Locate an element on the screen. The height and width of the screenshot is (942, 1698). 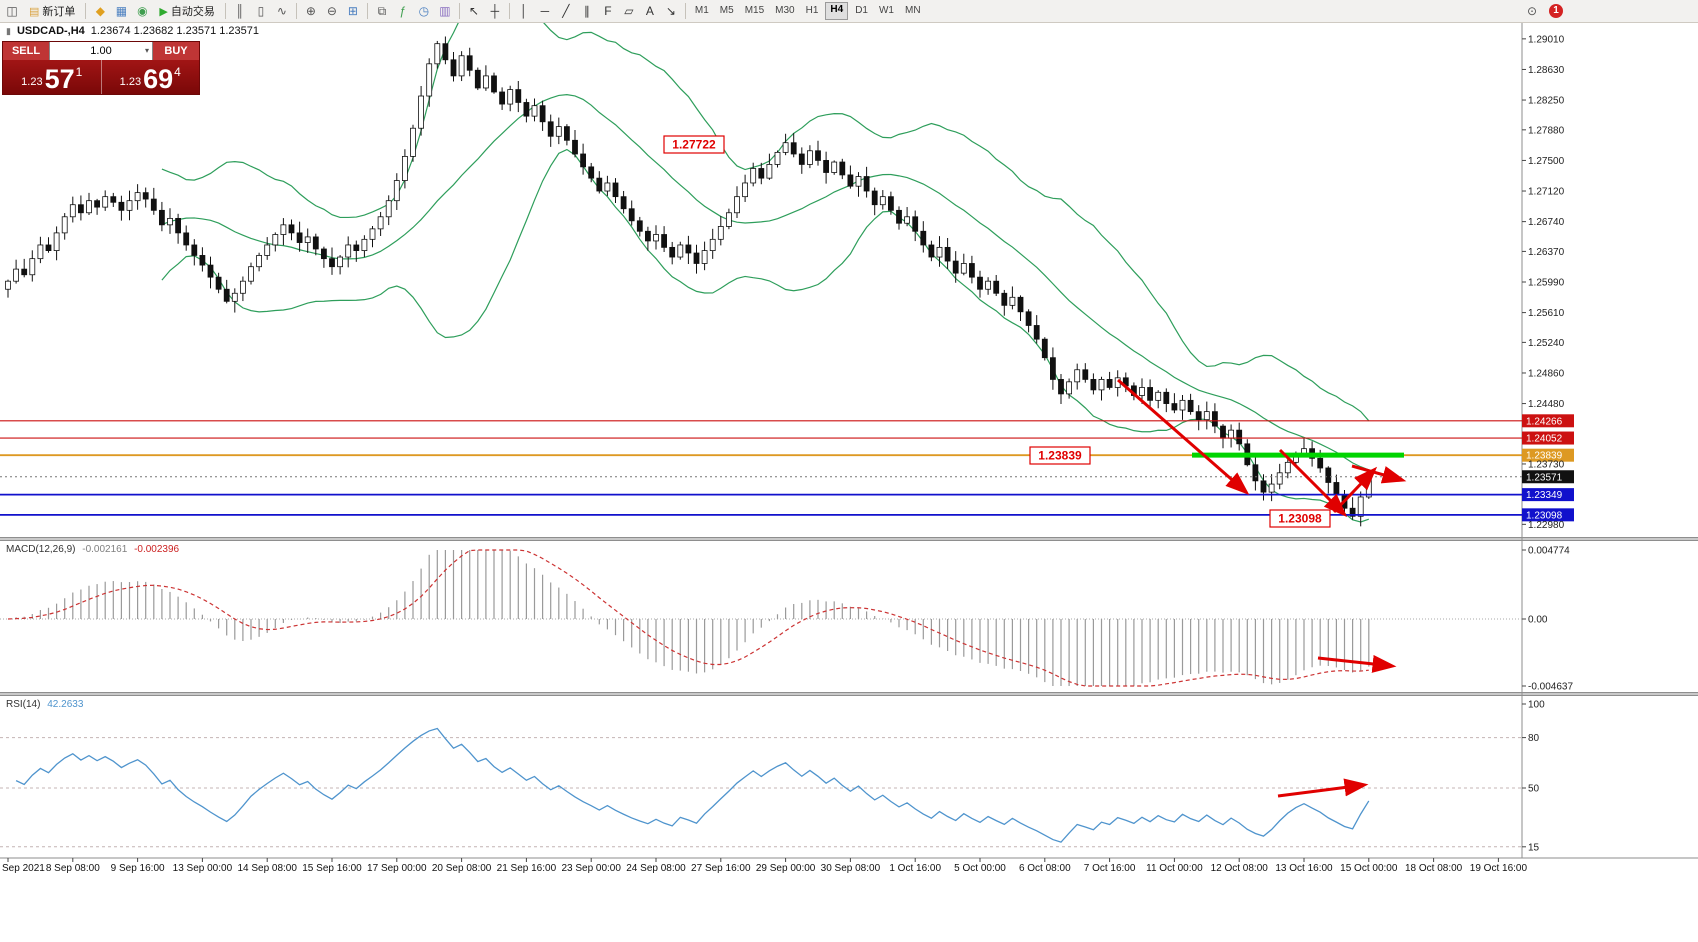
svg-text: 1.27880 is located at coordinates (1546, 130).